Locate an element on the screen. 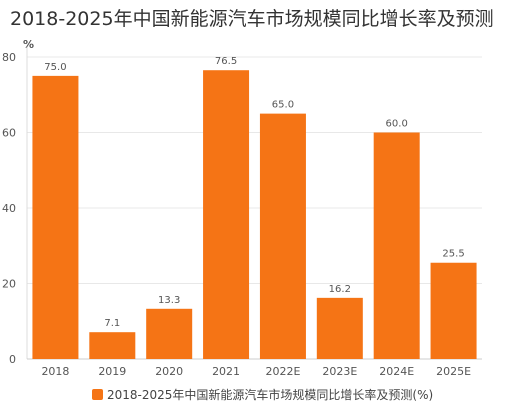  x-tick-label-2023E: 2023E is located at coordinates (339, 371).